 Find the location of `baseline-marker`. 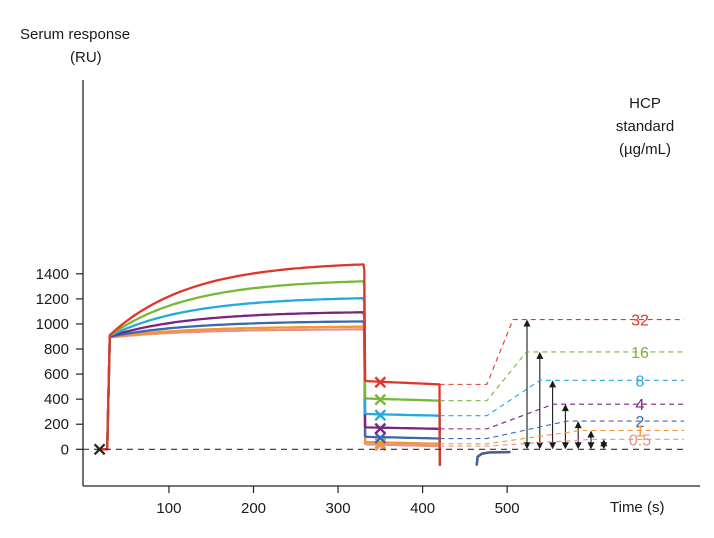

baseline-marker is located at coordinates (99, 449).